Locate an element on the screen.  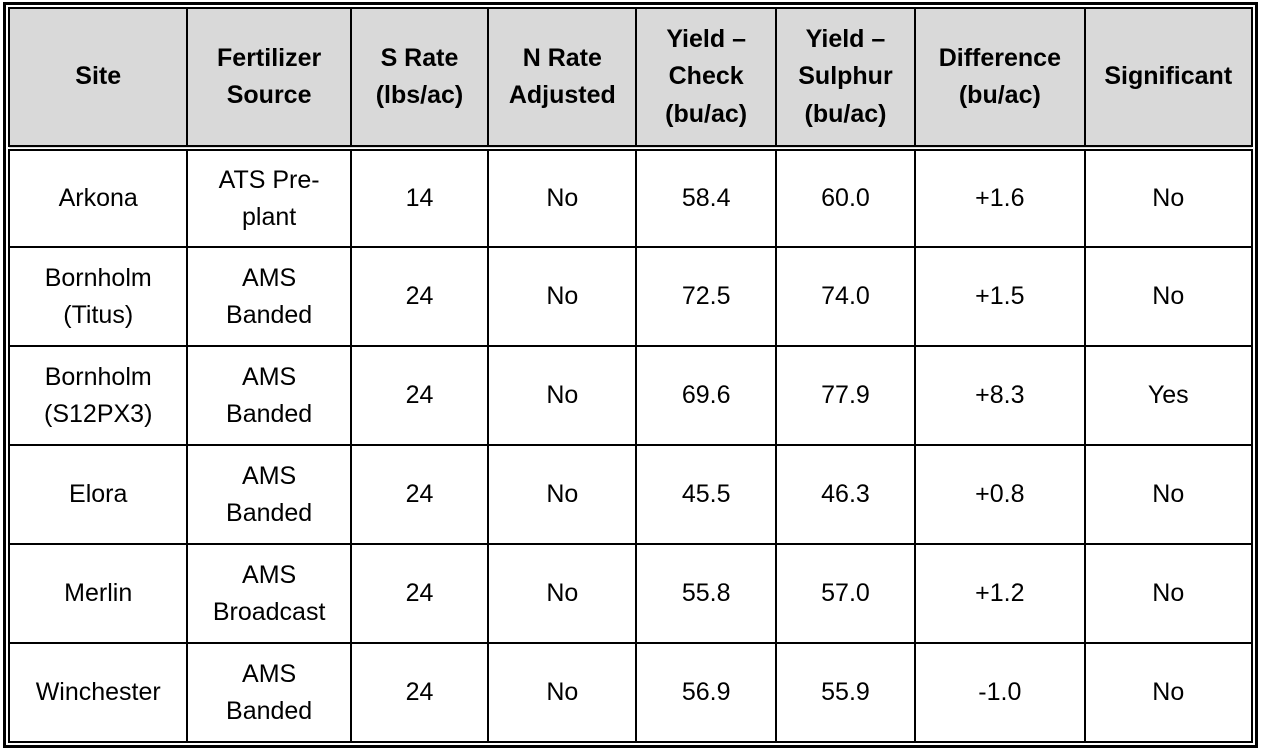
cell-site: Bornholm (S12PX3) is located at coordinates (98, 395).